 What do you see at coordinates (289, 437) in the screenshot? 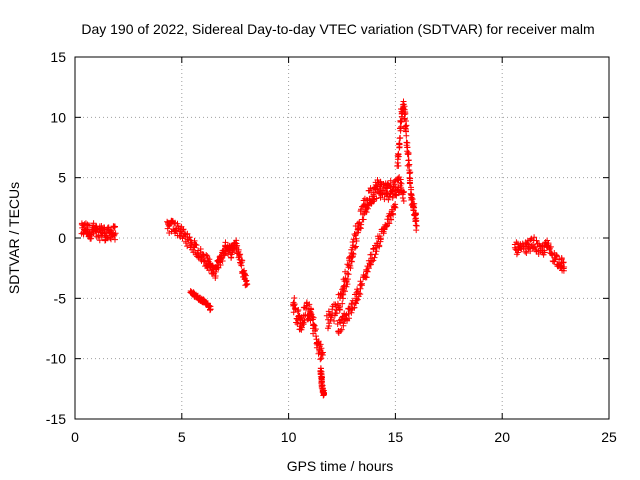
I see `x-tick-label: 10` at bounding box center [289, 437].